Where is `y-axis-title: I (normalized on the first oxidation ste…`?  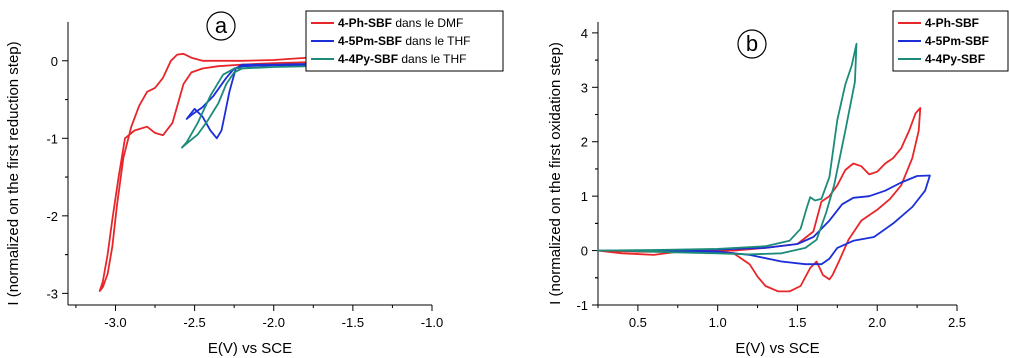 y-axis-title: I (normalized on the first oxidation ste… is located at coordinates (555, 173).